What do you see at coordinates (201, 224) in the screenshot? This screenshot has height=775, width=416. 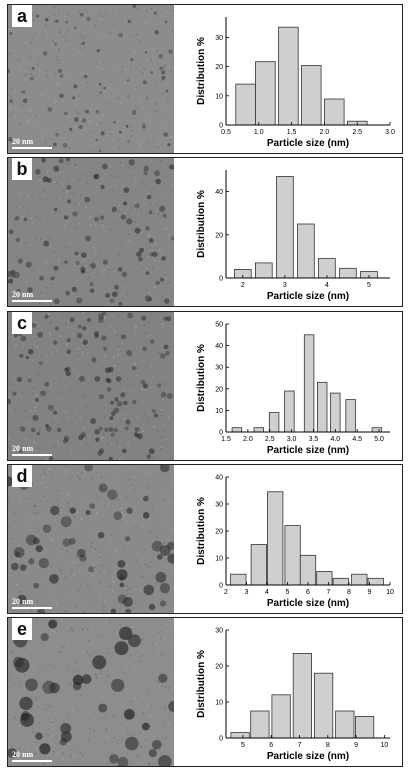 I see `y-axis-title: Distribution %` at bounding box center [201, 224].